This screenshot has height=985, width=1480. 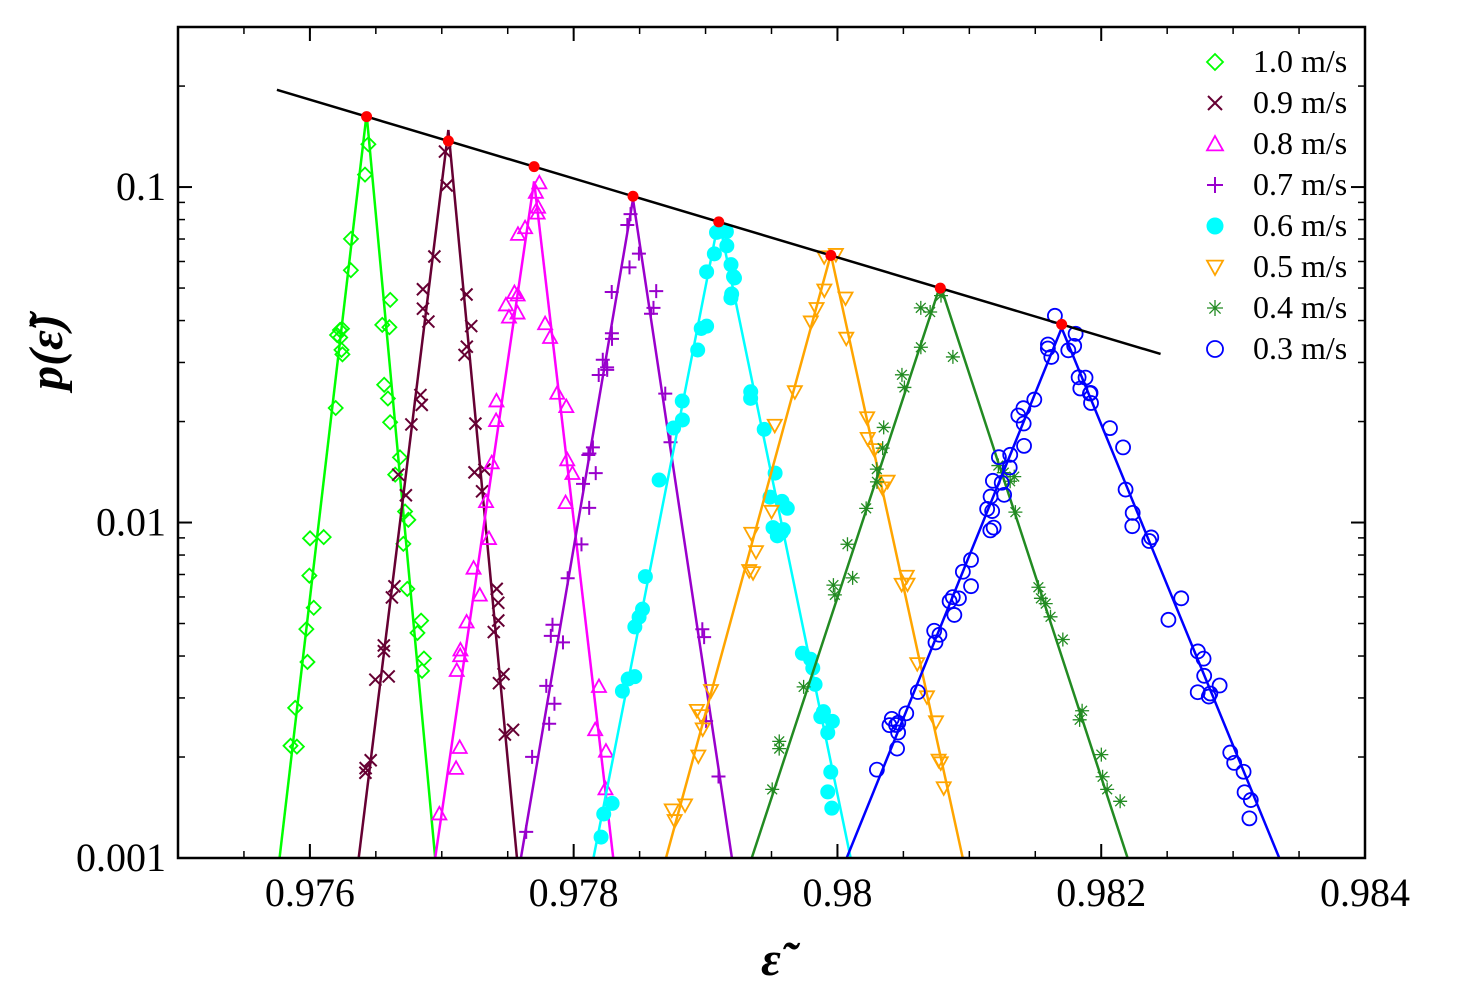 I want to click on series-0-6-m-s, so click(x=722, y=538).